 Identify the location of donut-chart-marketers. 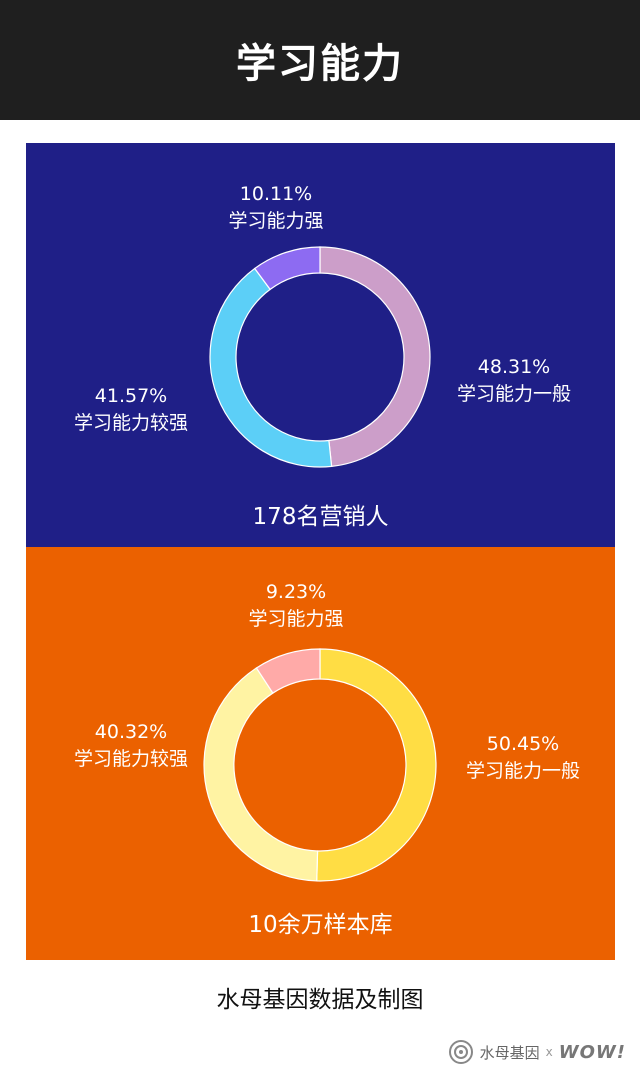
(320, 357).